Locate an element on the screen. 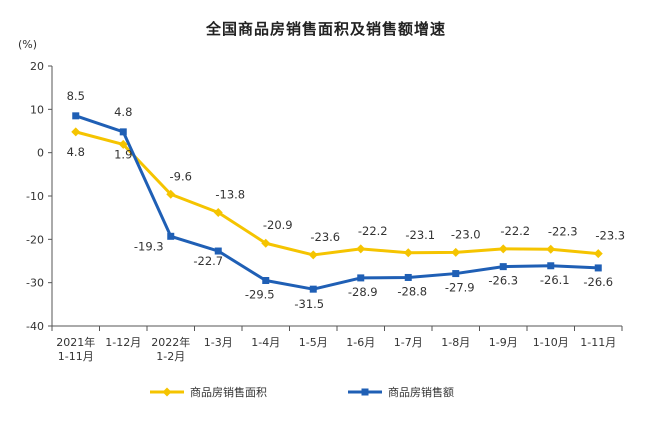 The width and height of the screenshot is (652, 425). y-tick-label: -40 is located at coordinates (35, 326).